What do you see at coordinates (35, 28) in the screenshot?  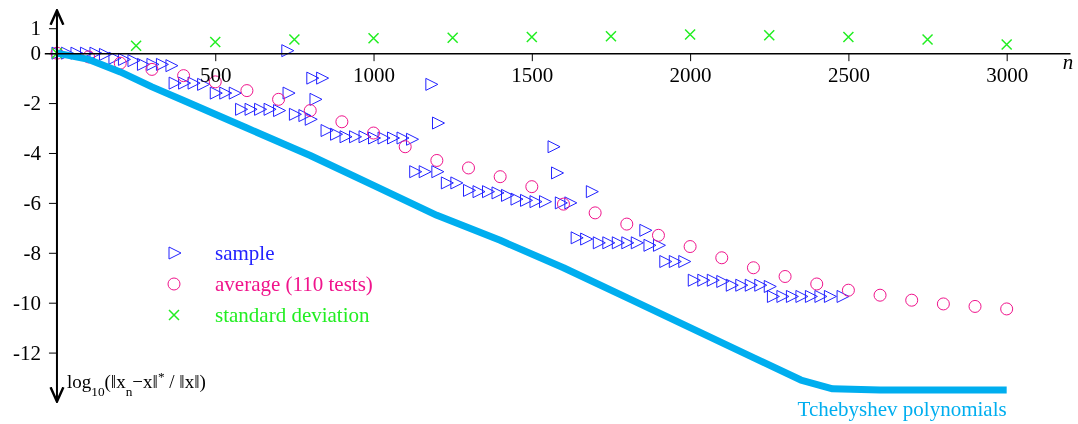 I see `y-tick-label: 1` at bounding box center [35, 28].